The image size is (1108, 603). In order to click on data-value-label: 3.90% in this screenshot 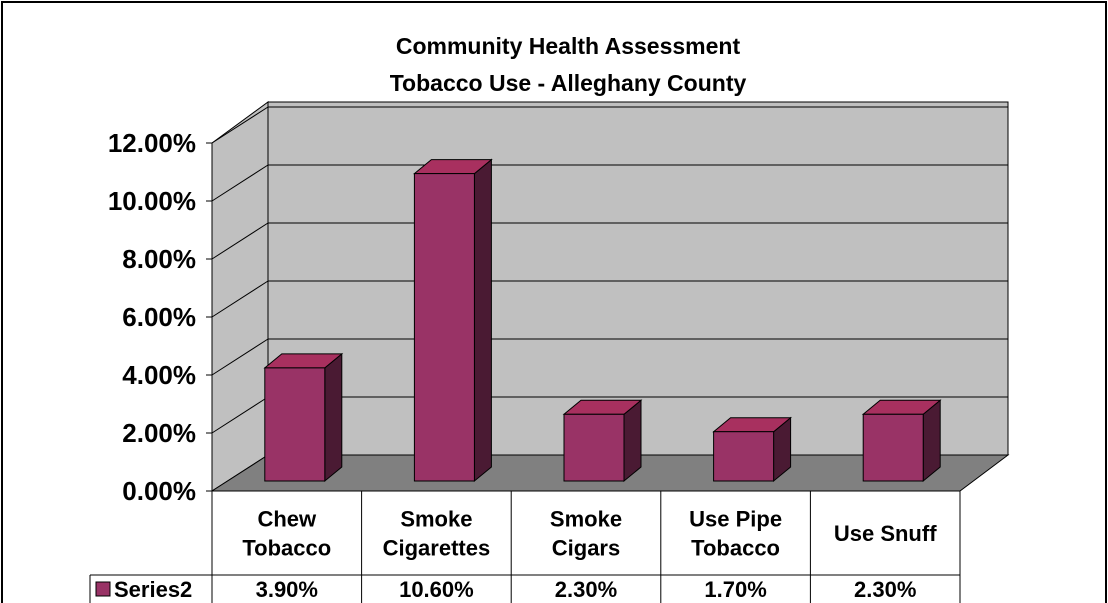, I will do `click(287, 589)`.